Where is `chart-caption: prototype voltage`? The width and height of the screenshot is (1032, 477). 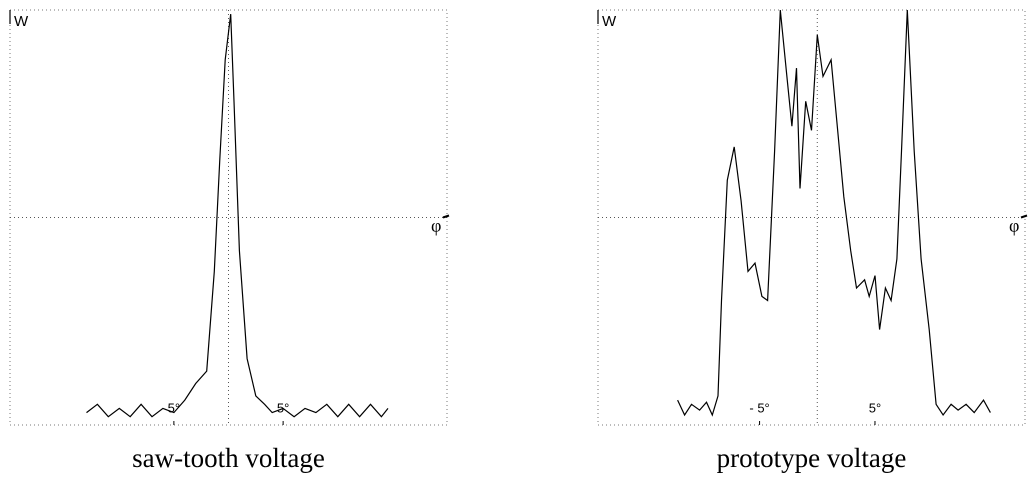 chart-caption: prototype voltage is located at coordinates (812, 458).